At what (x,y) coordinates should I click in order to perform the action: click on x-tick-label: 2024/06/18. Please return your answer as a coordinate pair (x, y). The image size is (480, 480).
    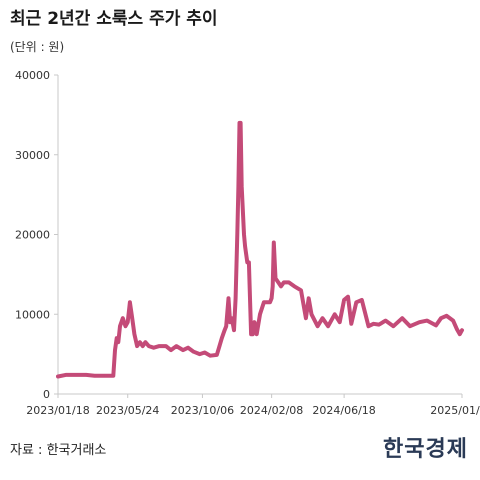
    Looking at the image, I should click on (343, 410).